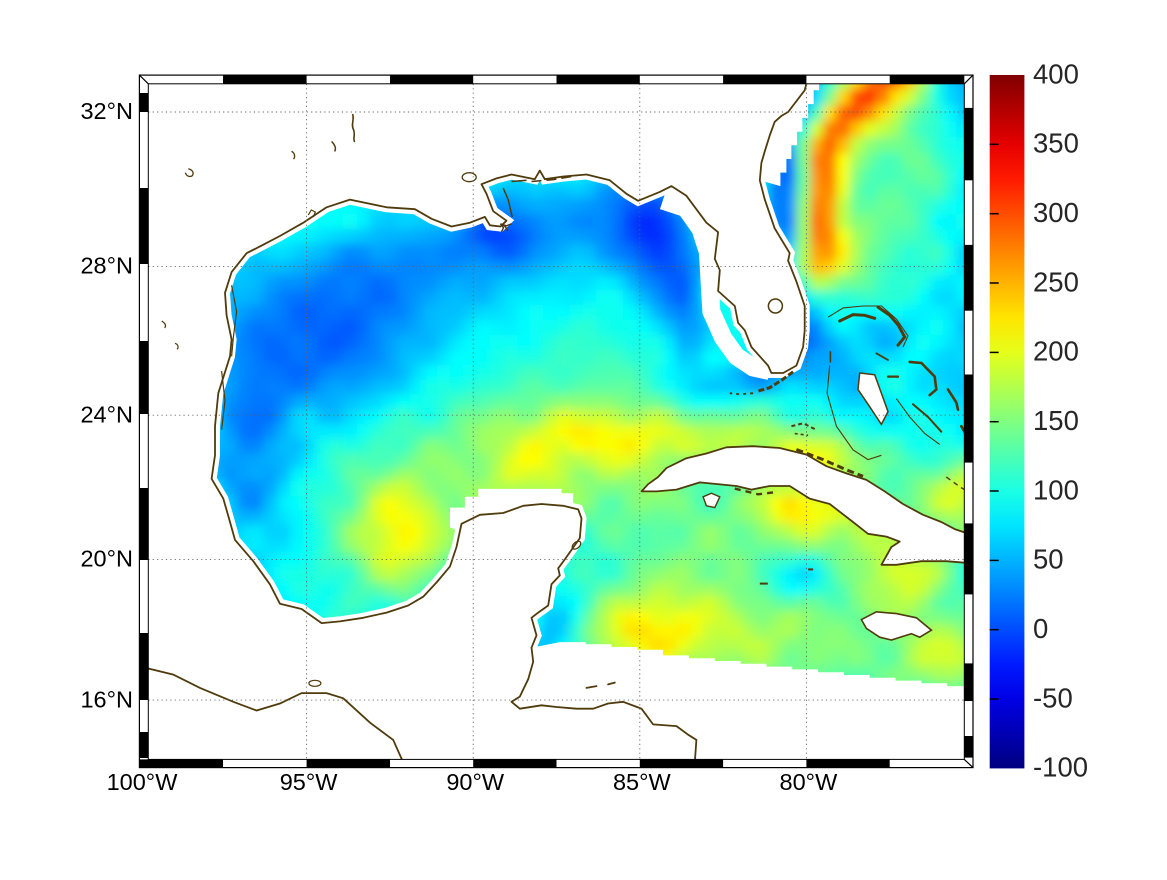  What do you see at coordinates (106, 699) in the screenshot?
I see `svg-text: 16°N` at bounding box center [106, 699].